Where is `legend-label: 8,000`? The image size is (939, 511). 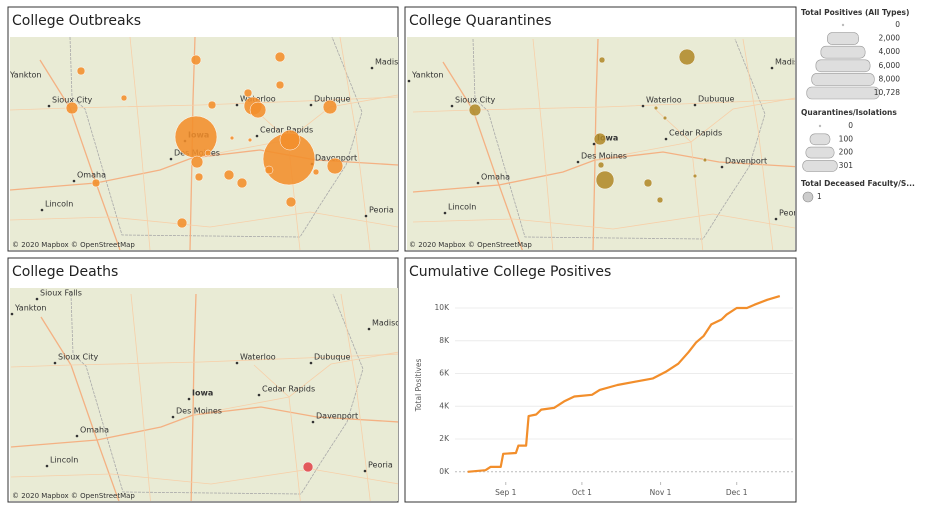
legend-label: 8,000 is located at coordinates (890, 78).